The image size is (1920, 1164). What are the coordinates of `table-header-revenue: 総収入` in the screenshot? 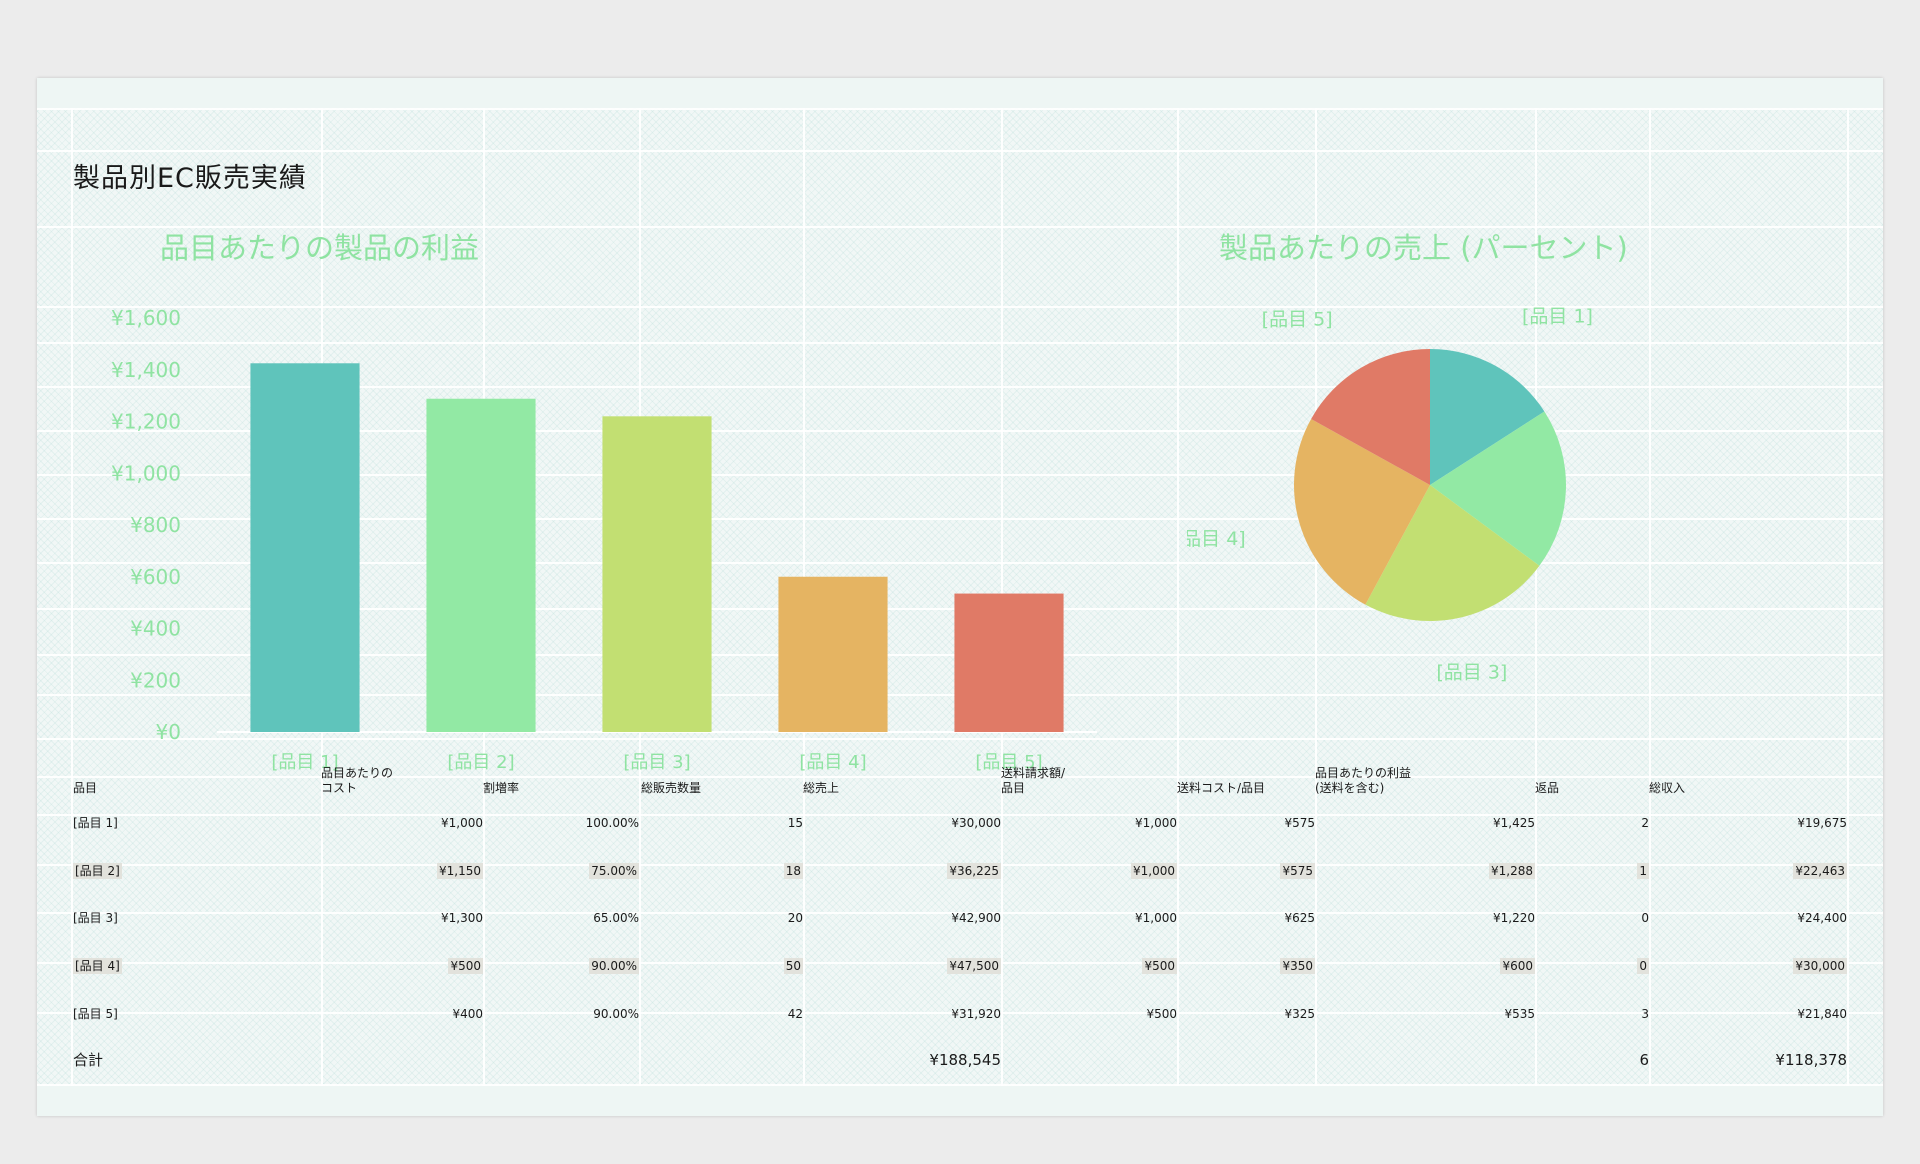 It's located at (1667, 788).